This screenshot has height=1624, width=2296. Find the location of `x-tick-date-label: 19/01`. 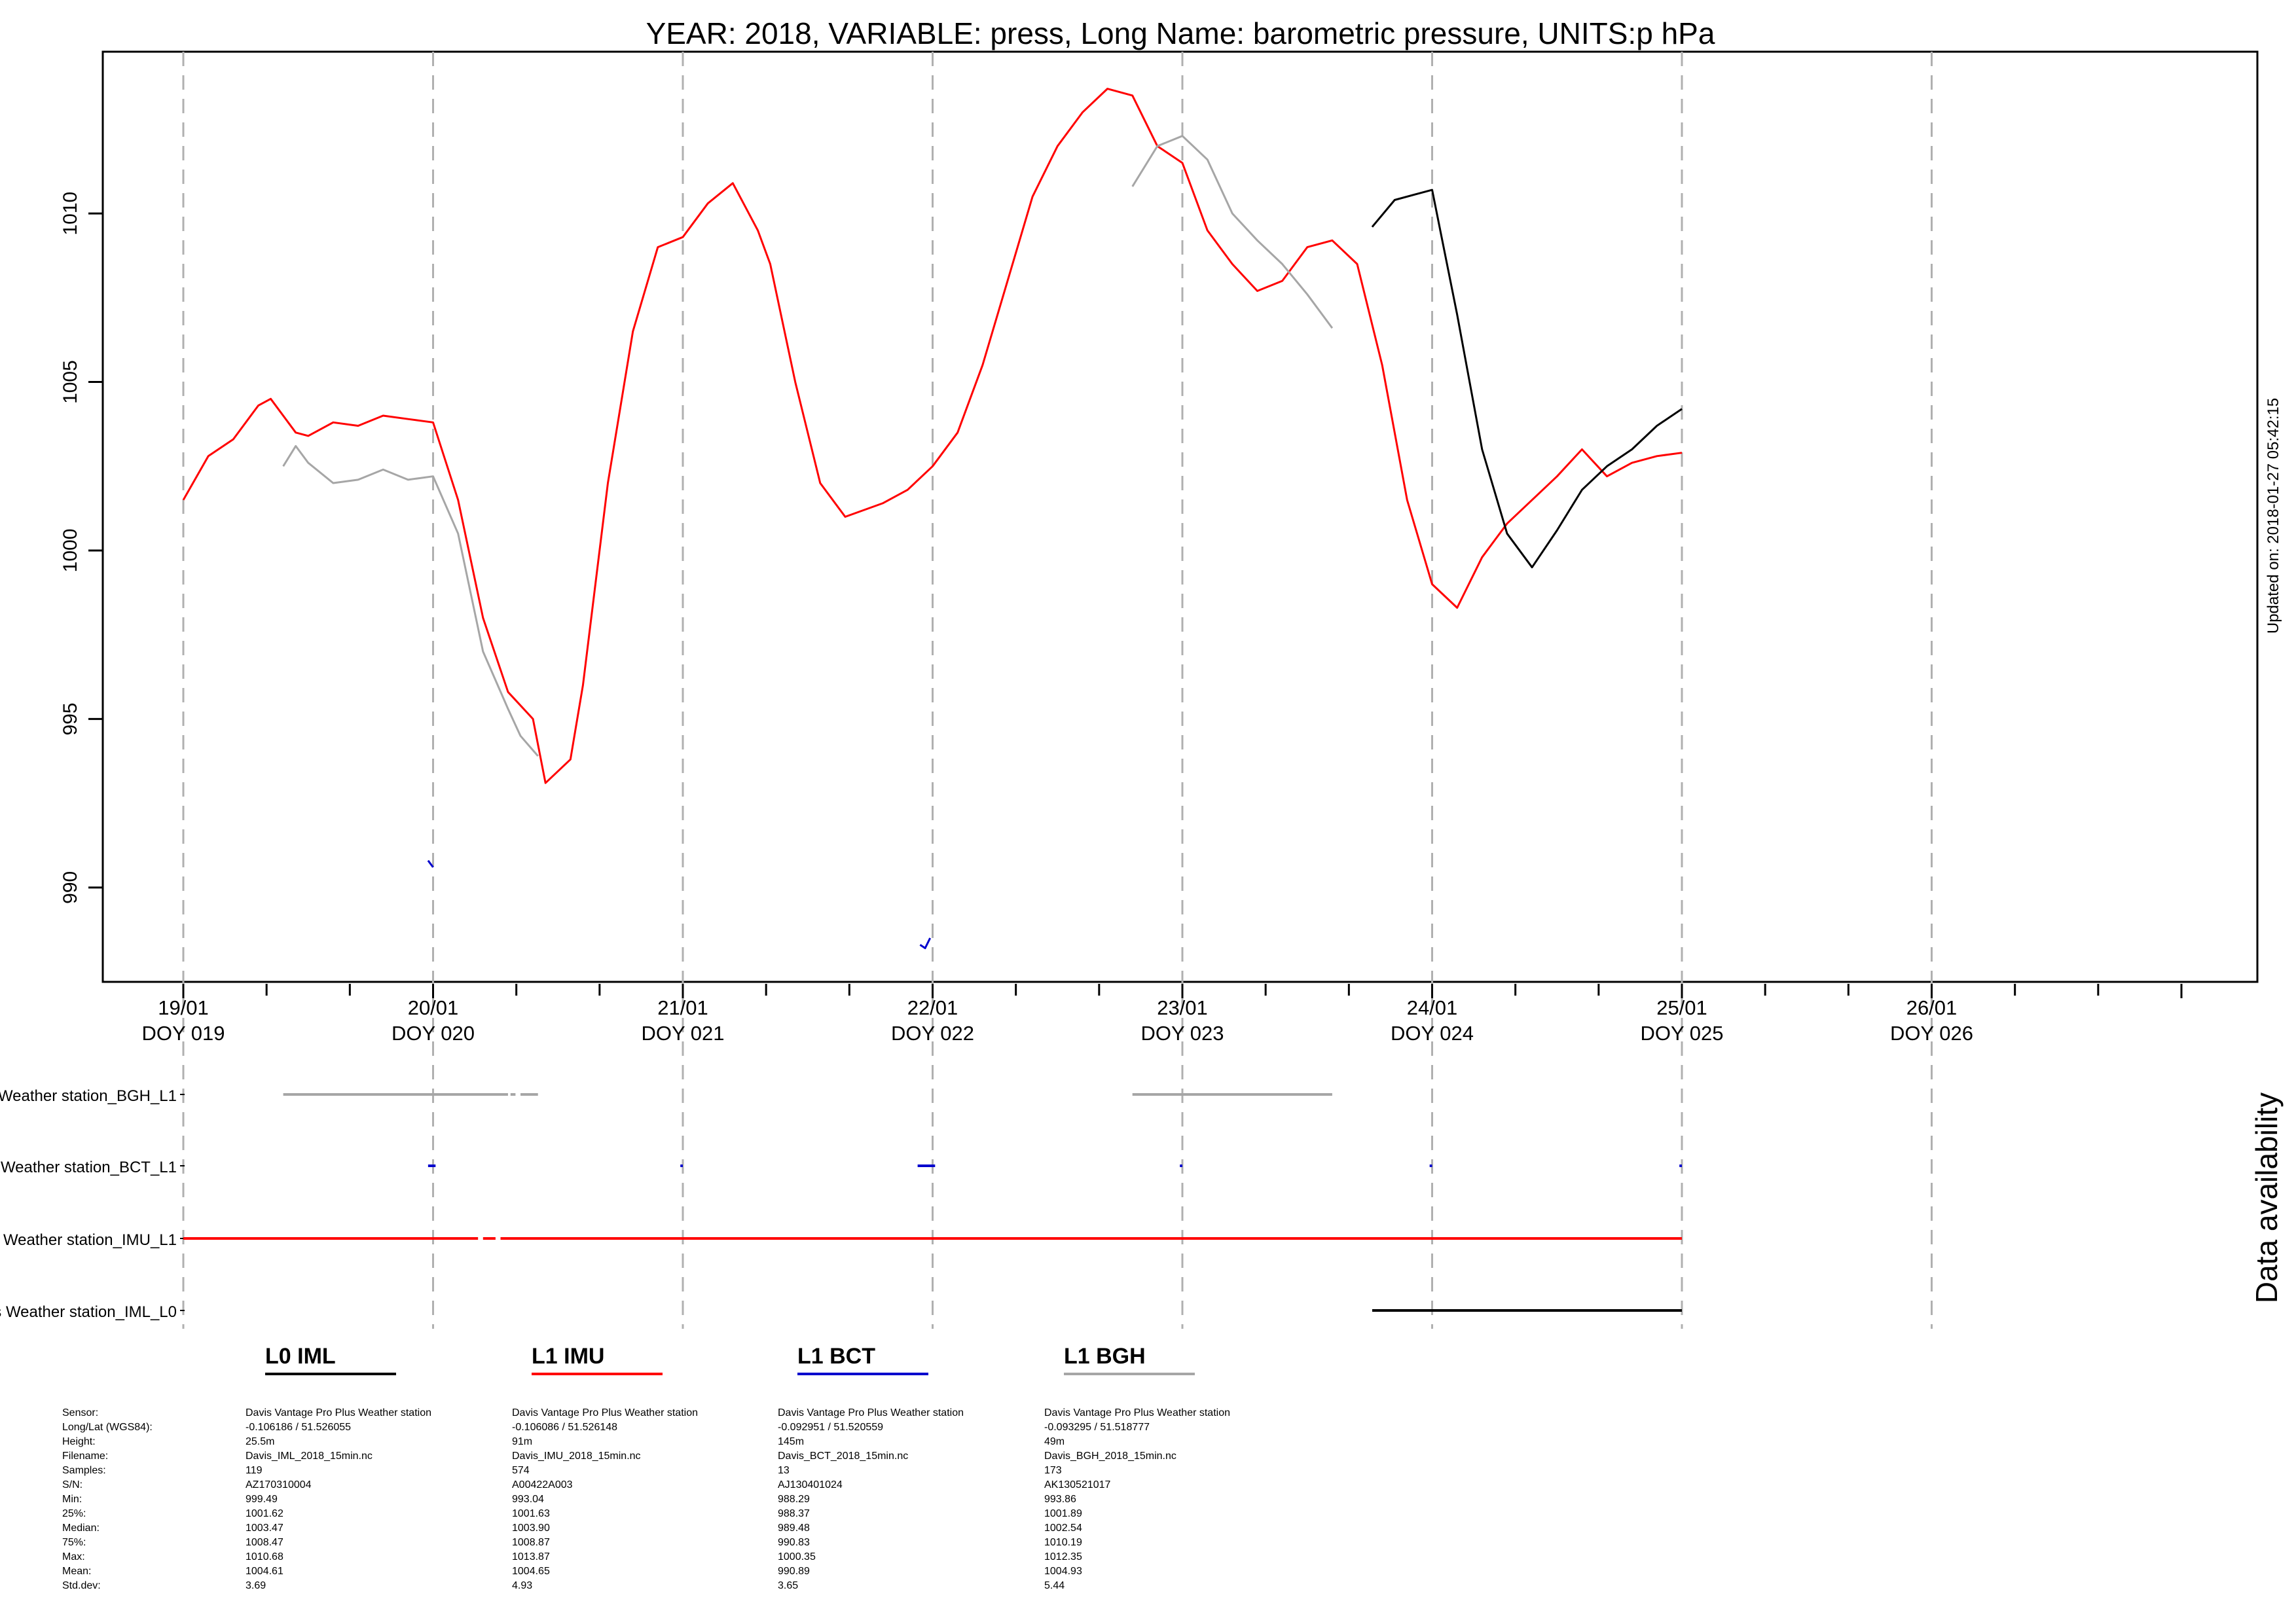

x-tick-date-label: 19/01 is located at coordinates (183, 1007).